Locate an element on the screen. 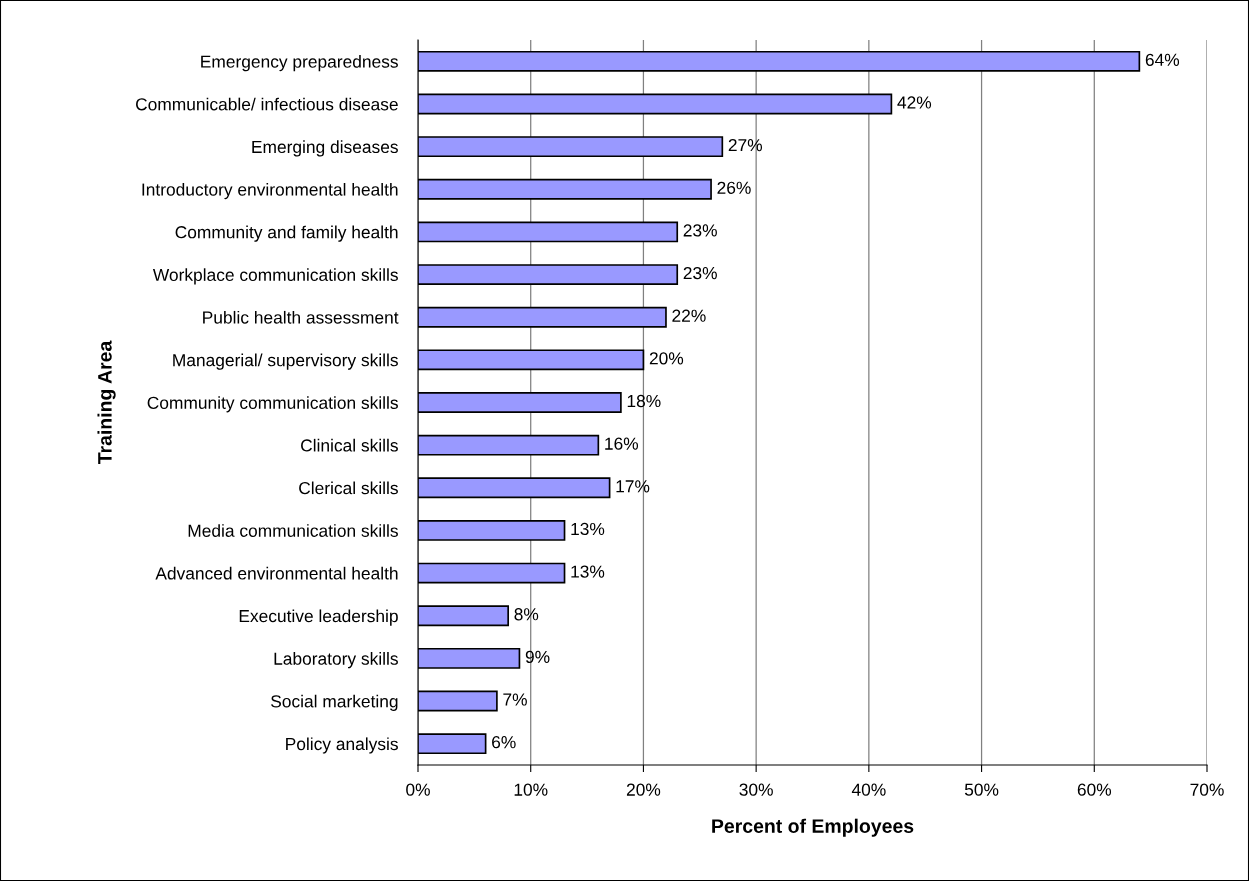  data-label: 6% is located at coordinates (504, 742).